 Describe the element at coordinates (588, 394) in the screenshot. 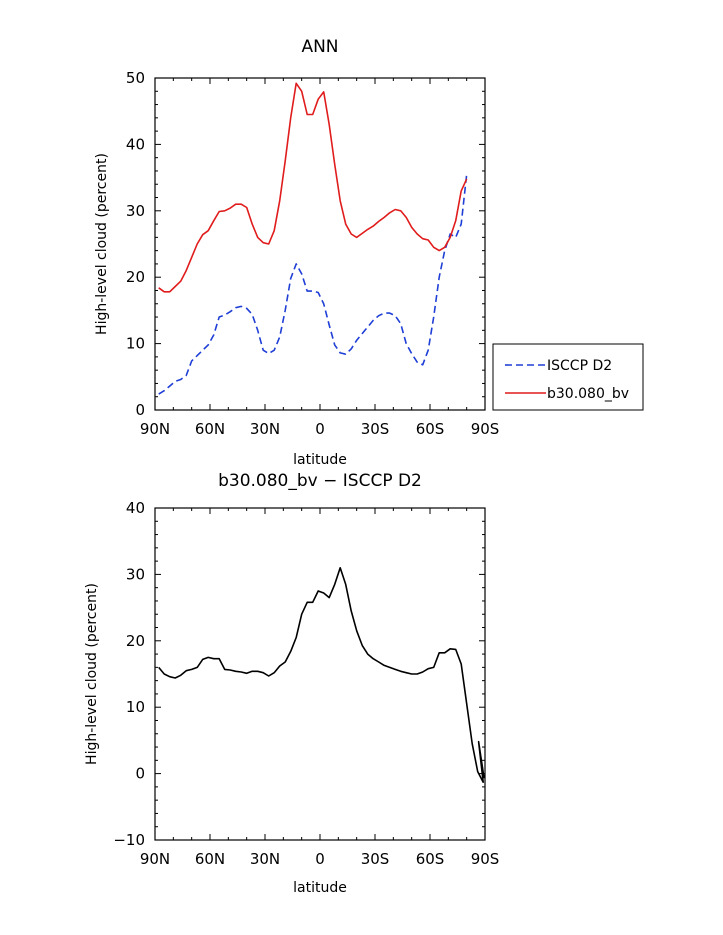

I see `legend-label-model: b30.080_bv` at that location.